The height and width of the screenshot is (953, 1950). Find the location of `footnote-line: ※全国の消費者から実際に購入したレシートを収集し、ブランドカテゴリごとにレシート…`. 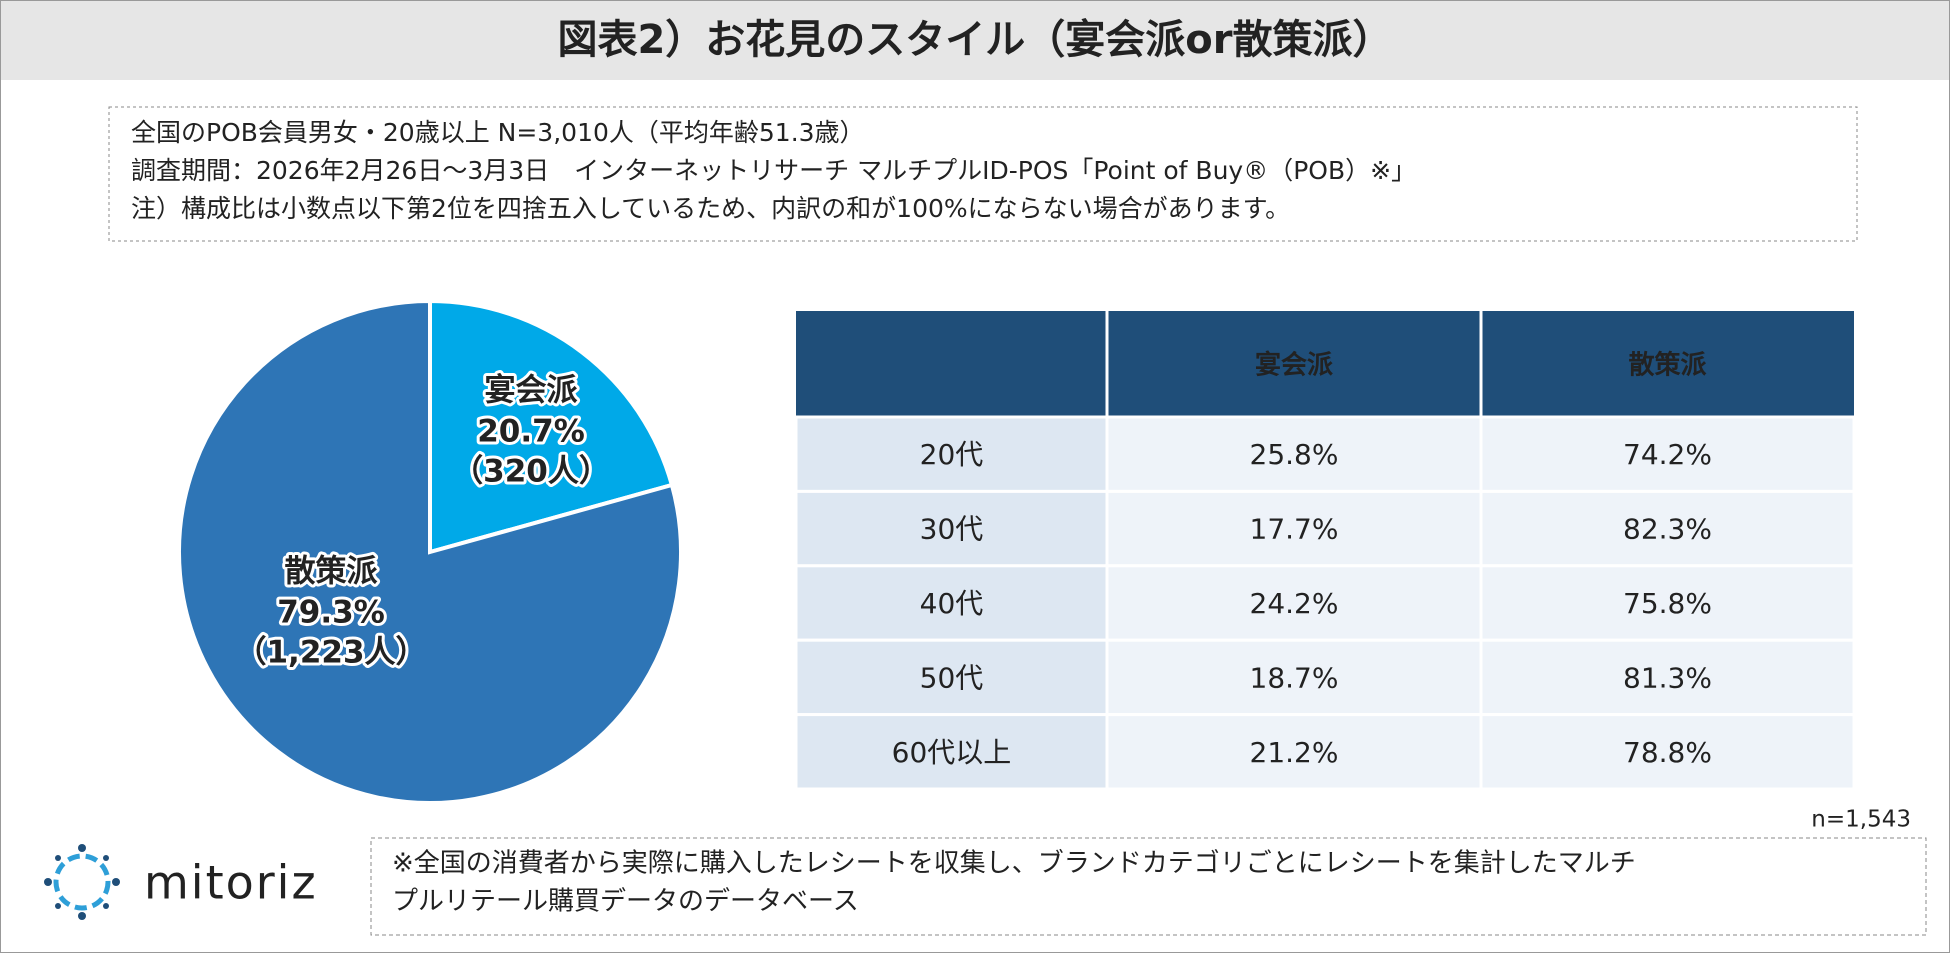

footnote-line: ※全国の消費者から実際に購入したレシートを収集し、ブランドカテゴリごとにレシート… is located at coordinates (1014, 864).